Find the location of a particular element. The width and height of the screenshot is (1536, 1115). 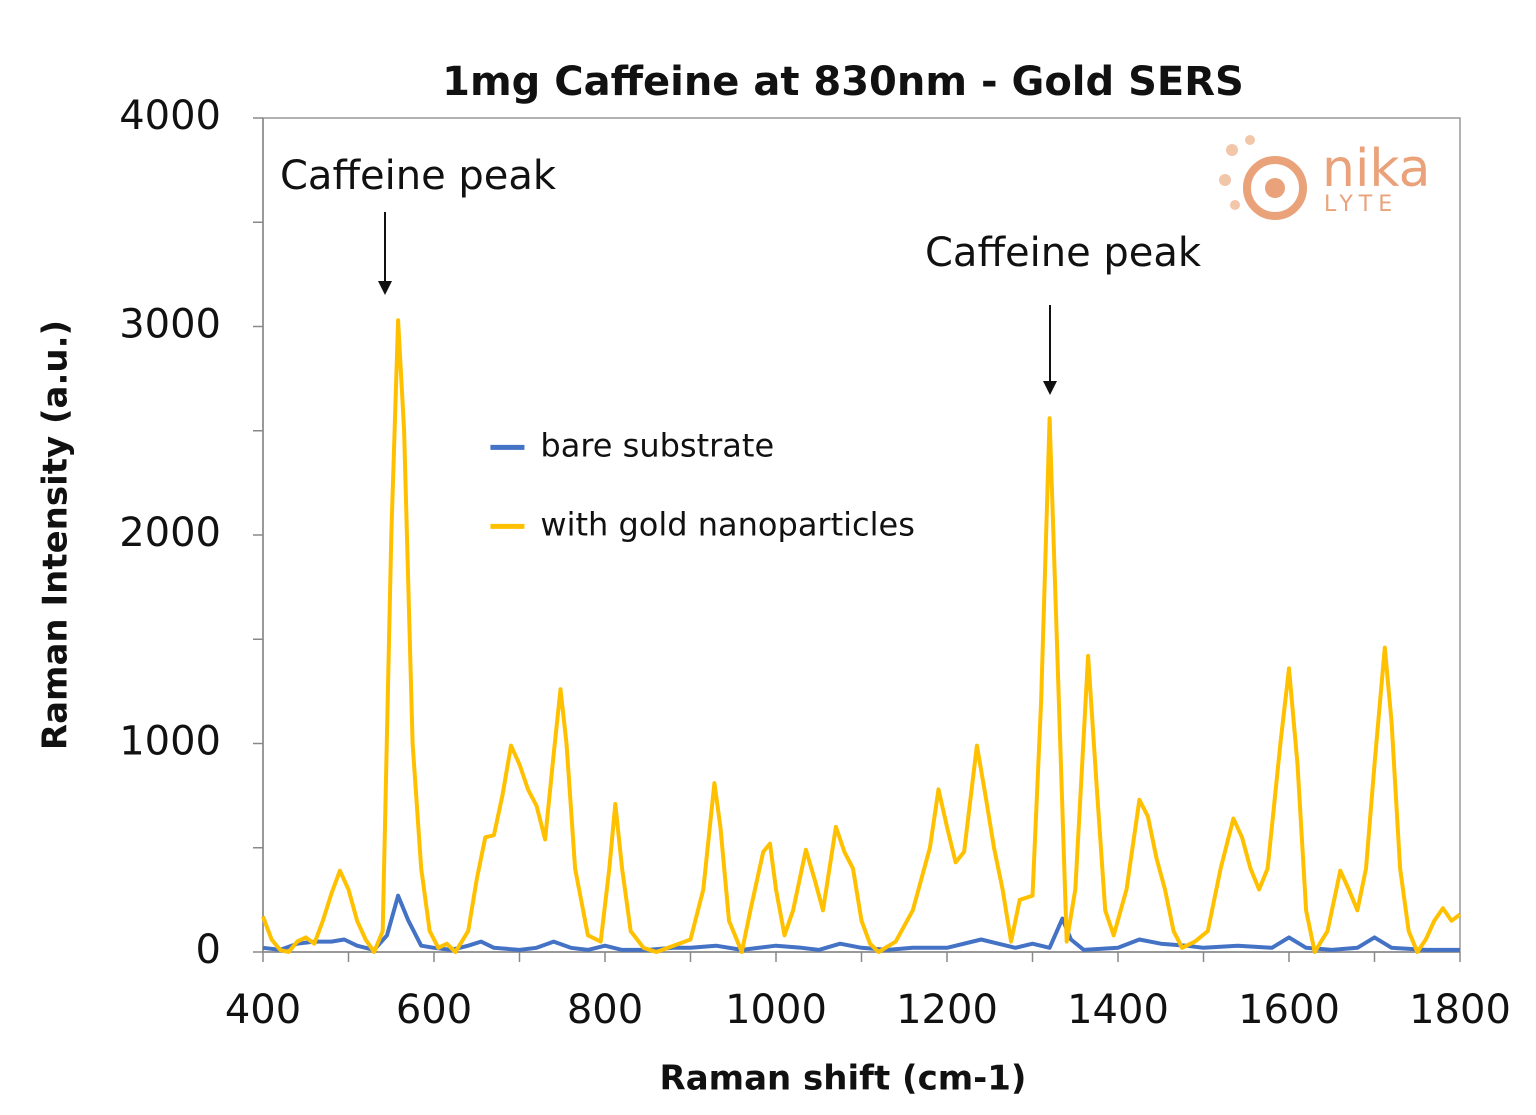

logo-name: nika is located at coordinates (1376, 169).